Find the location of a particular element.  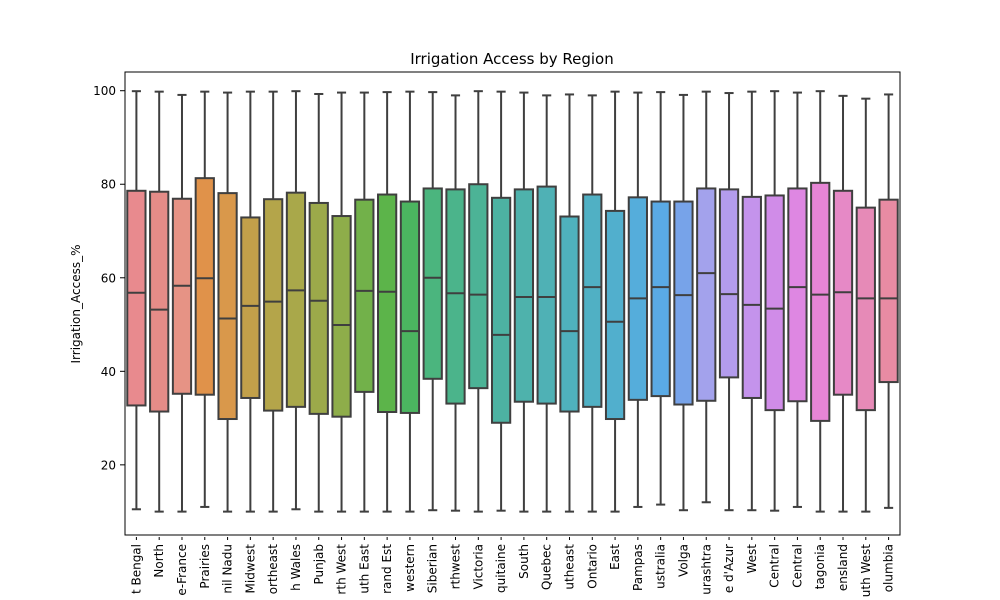

x-tick-label: South is located at coordinates (524, 561).